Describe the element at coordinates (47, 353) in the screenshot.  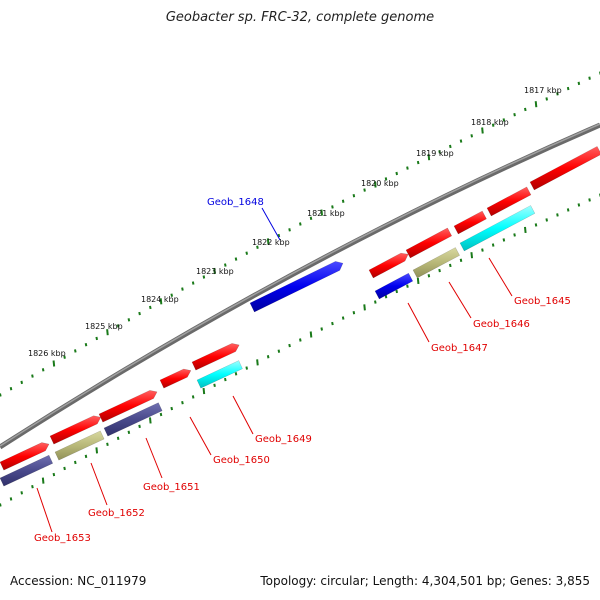
I see `kbp-label: 1826 kbp` at that location.